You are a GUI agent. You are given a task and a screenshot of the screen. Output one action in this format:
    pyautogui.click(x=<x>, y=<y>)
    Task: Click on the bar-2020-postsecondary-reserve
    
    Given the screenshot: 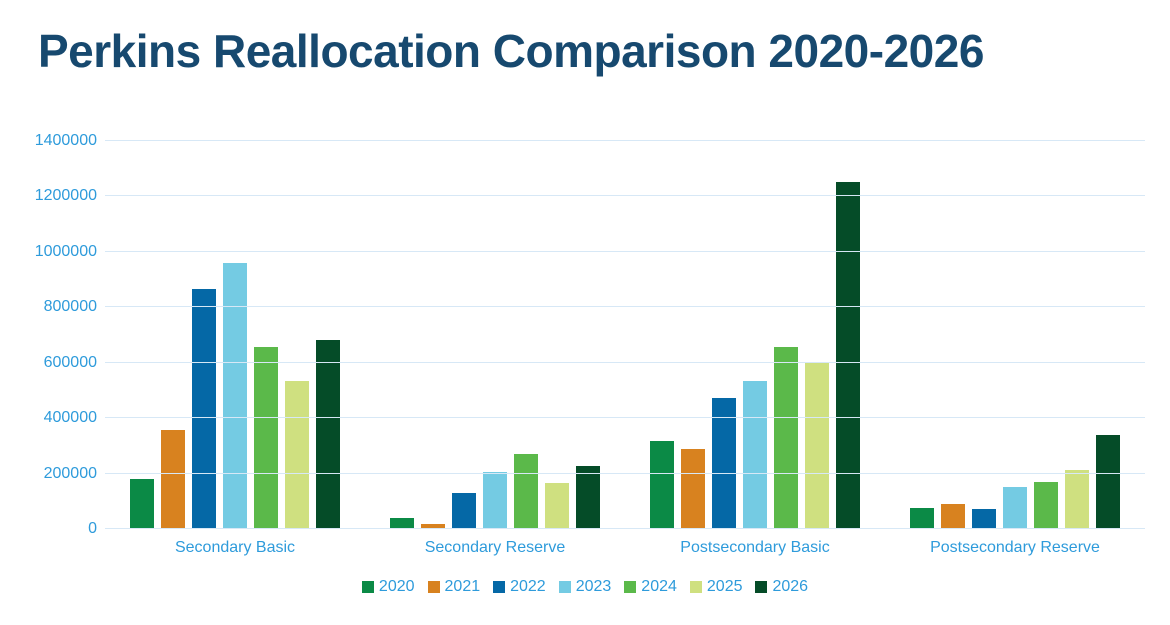 What is the action you would take?
    pyautogui.click(x=922, y=518)
    